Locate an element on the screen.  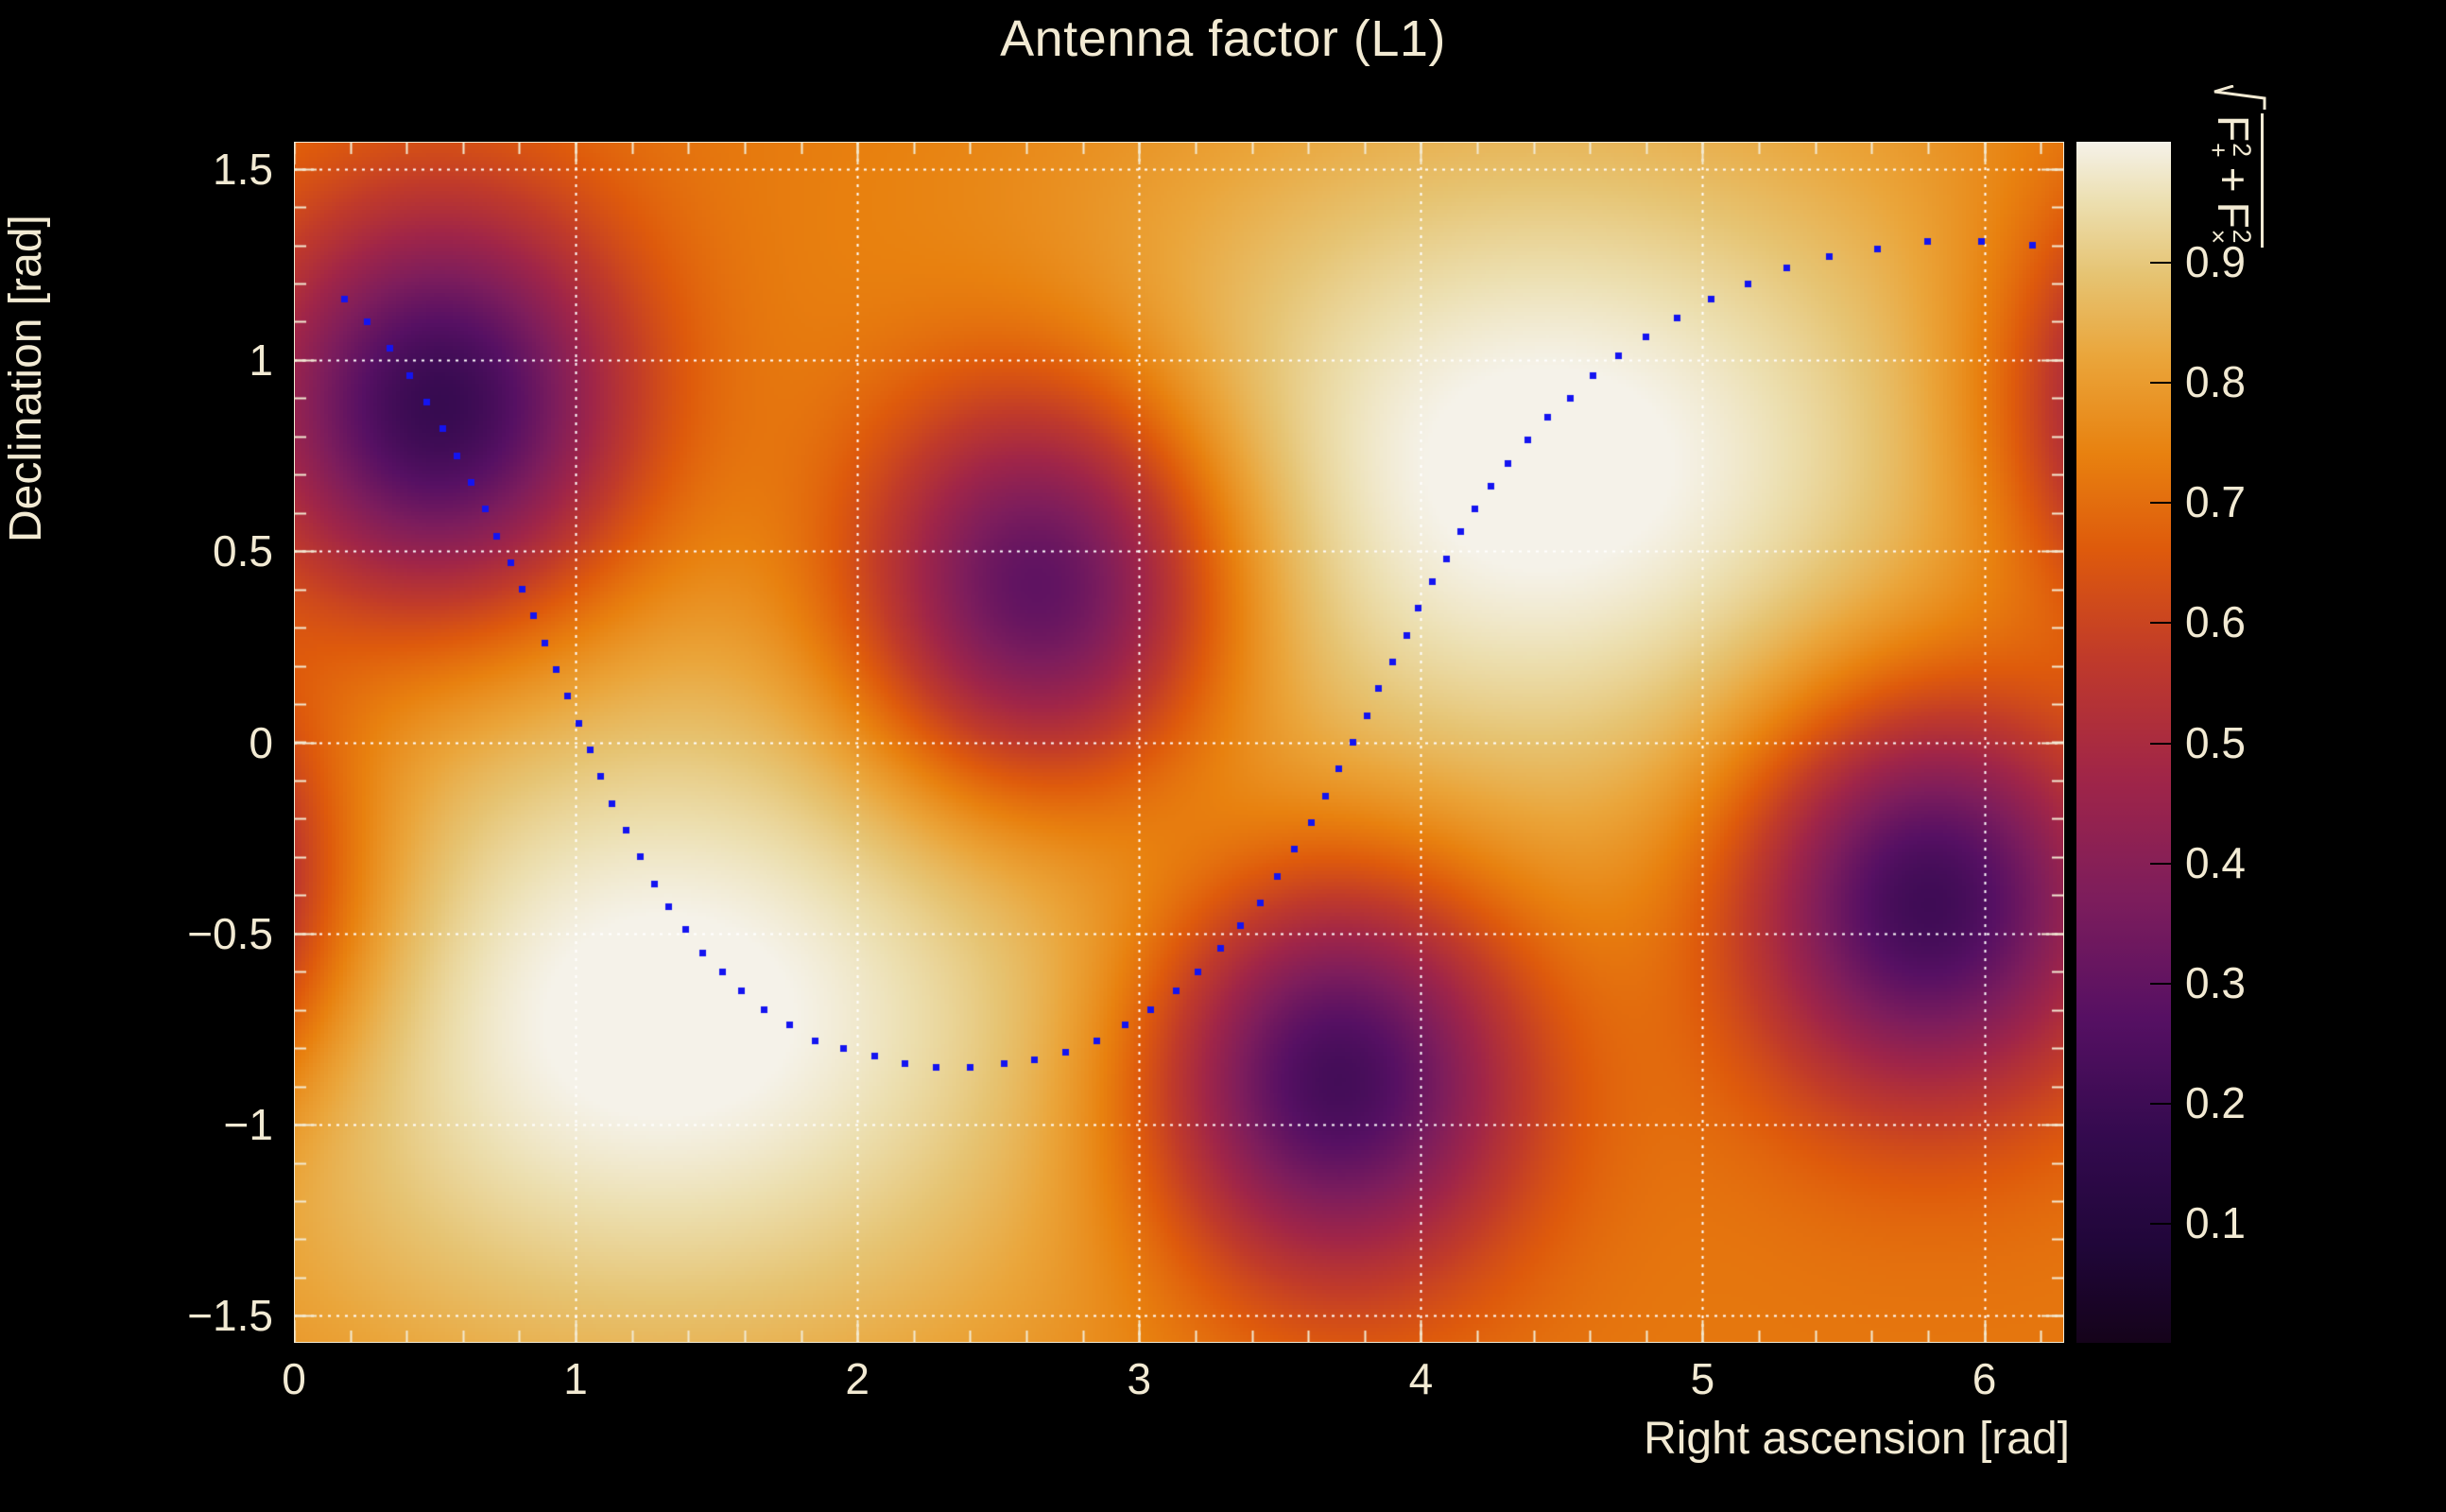
colorbar-tick-label: 0.7 is located at coordinates (2215, 502).